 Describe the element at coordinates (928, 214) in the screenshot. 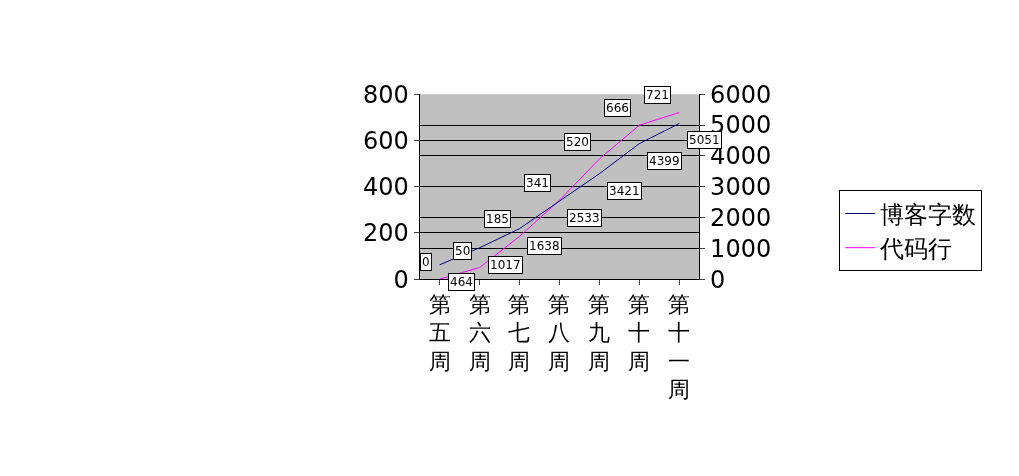

I see `legend-label: 博客字数` at that location.